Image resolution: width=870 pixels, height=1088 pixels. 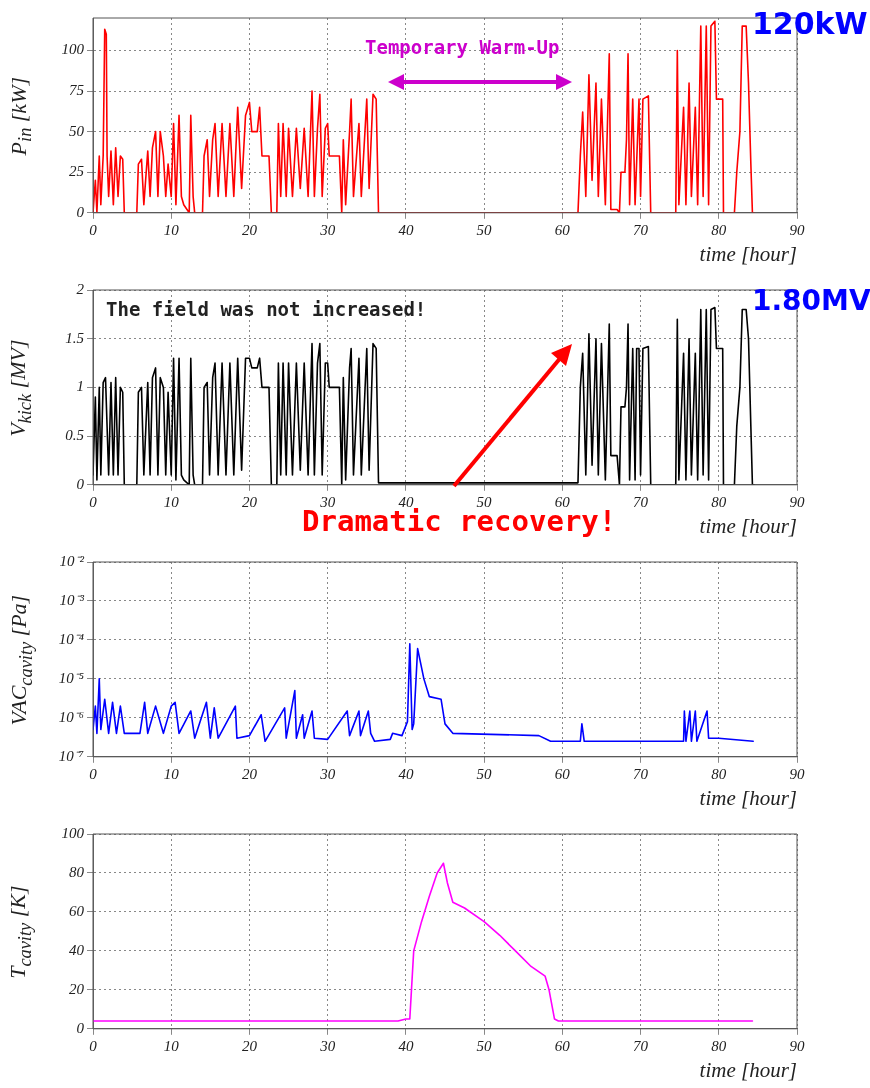 I want to click on y-tick-label: 75, so click(x=77, y=89).